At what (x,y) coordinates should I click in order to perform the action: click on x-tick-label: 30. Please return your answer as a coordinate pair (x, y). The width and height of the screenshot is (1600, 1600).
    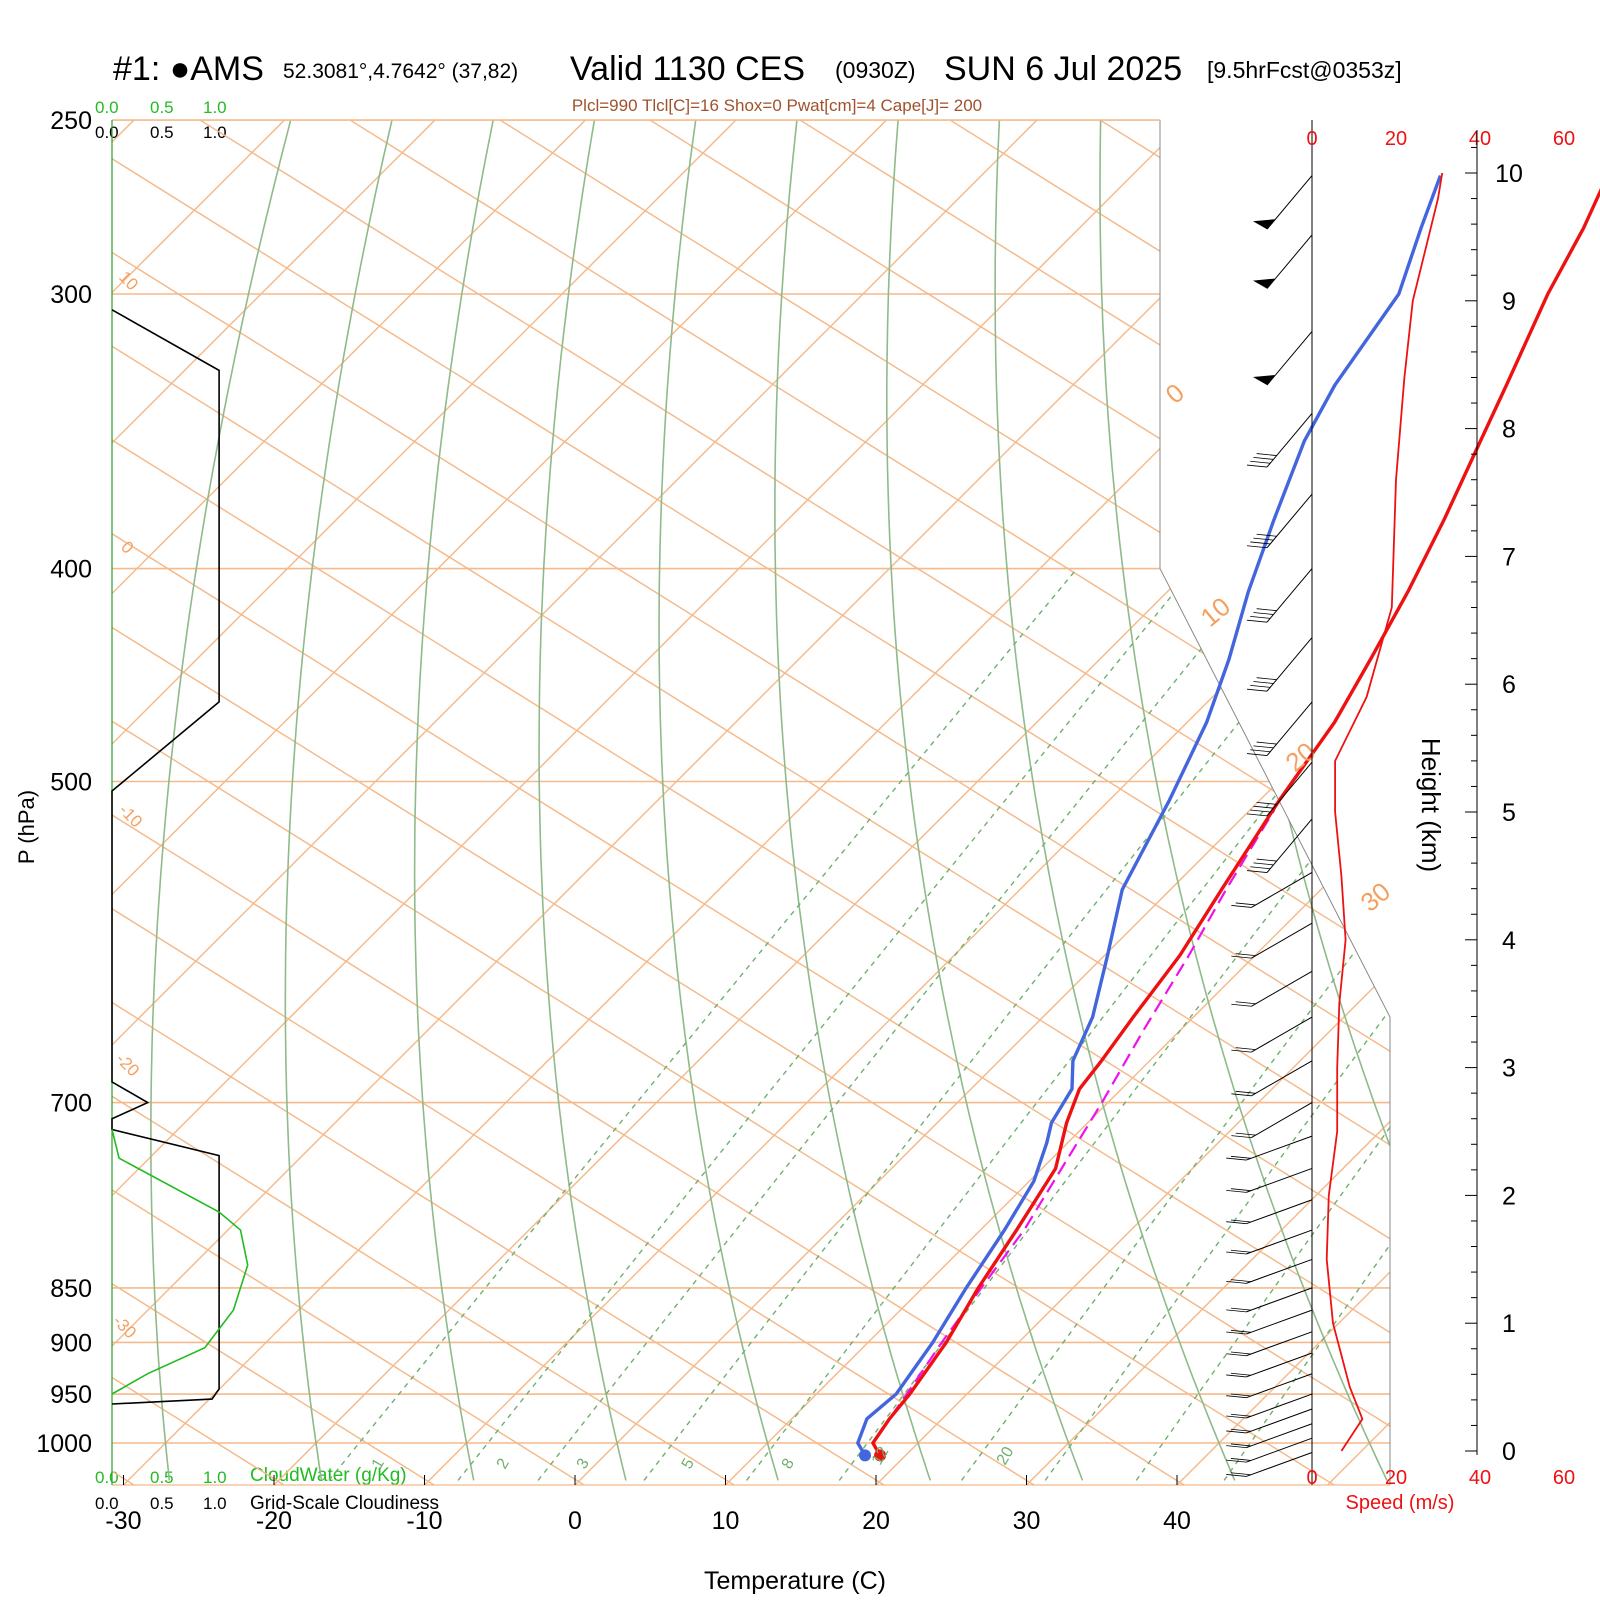
    Looking at the image, I should click on (1027, 1521).